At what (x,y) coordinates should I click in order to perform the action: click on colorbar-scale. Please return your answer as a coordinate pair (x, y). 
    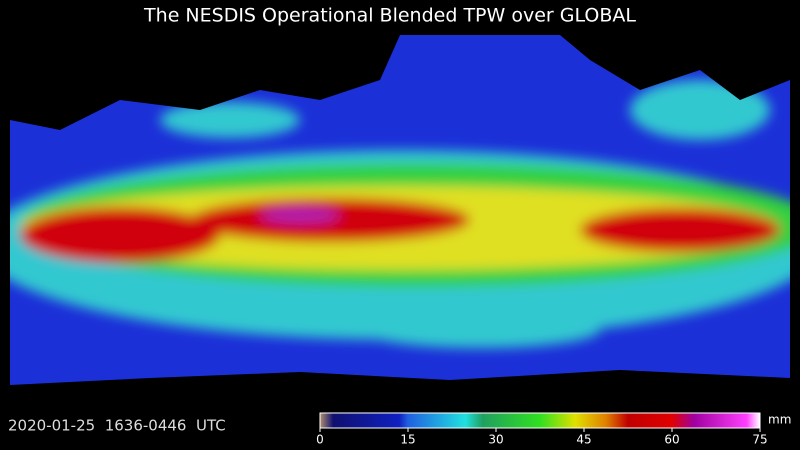
    Looking at the image, I should click on (540, 420).